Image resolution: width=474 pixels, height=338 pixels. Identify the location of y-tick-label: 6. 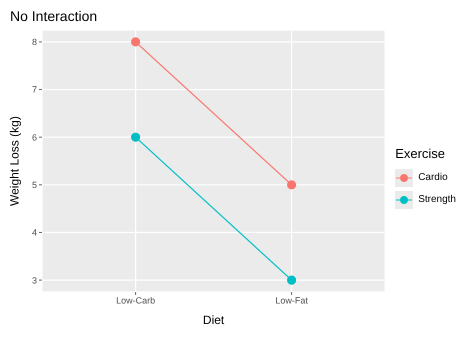
(34, 137).